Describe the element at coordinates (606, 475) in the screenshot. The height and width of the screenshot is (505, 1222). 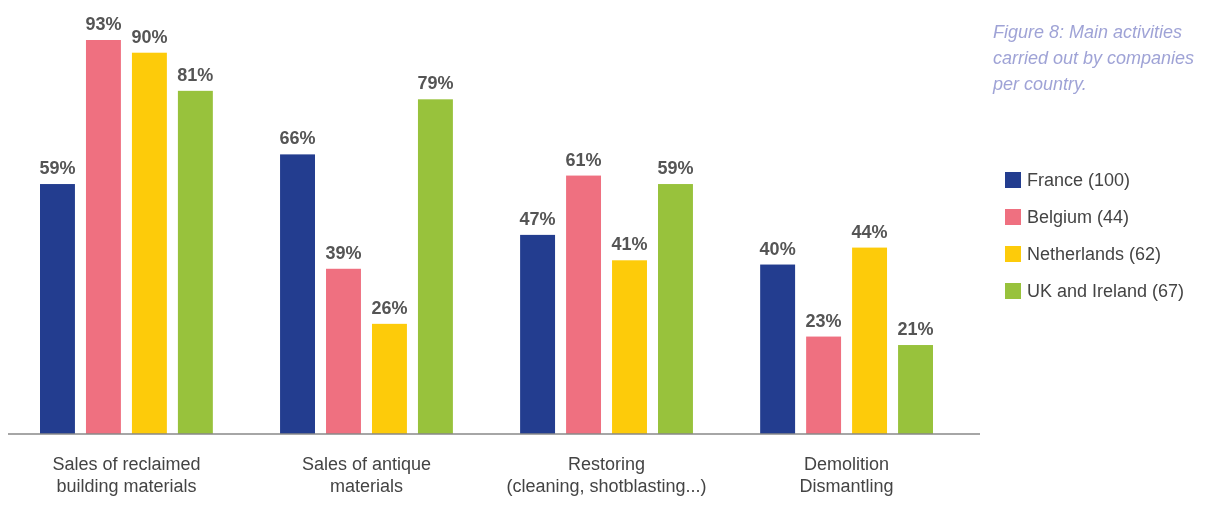
I see `x-tick-label: Restoring (cleaning, shotblasting...)` at that location.